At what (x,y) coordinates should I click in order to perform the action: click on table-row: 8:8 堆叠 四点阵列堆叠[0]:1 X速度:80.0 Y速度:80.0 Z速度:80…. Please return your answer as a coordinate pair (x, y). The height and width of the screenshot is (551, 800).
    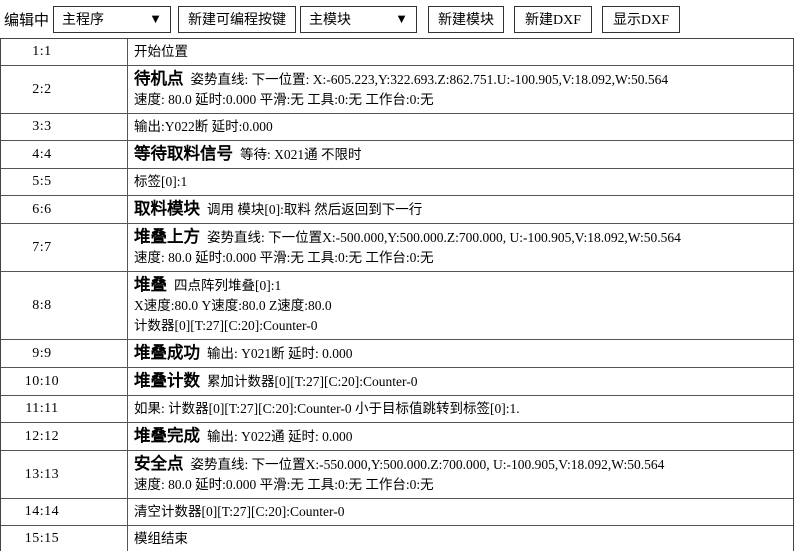
    Looking at the image, I should click on (397, 306).